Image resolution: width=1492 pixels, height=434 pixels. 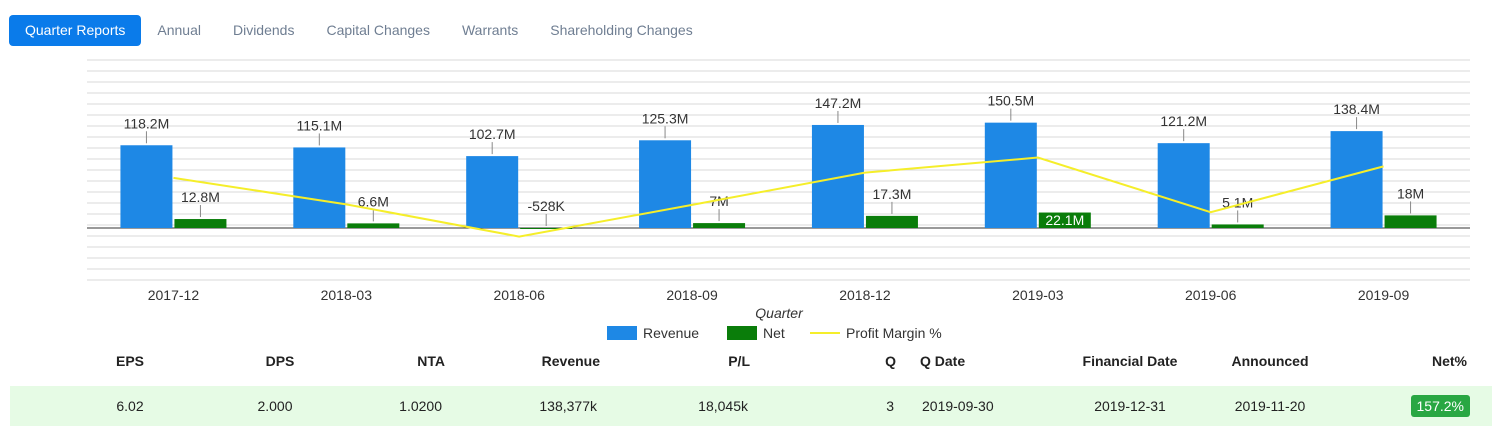 What do you see at coordinates (943, 361) in the screenshot?
I see `header-q-date: Q Date` at bounding box center [943, 361].